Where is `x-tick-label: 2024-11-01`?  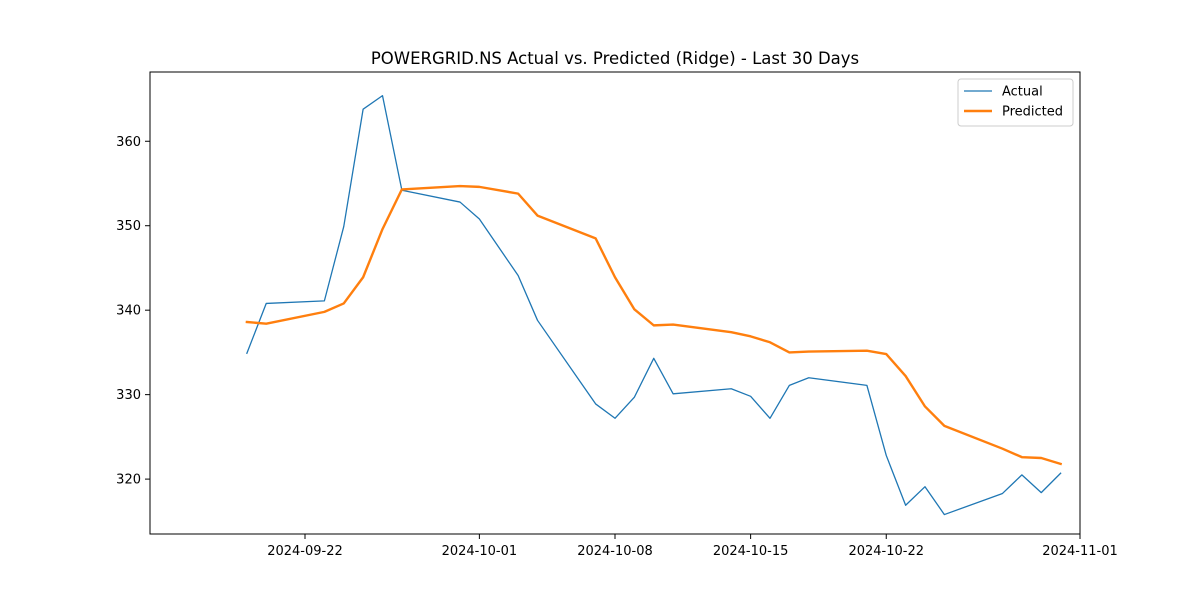
x-tick-label: 2024-11-01 is located at coordinates (1080, 551).